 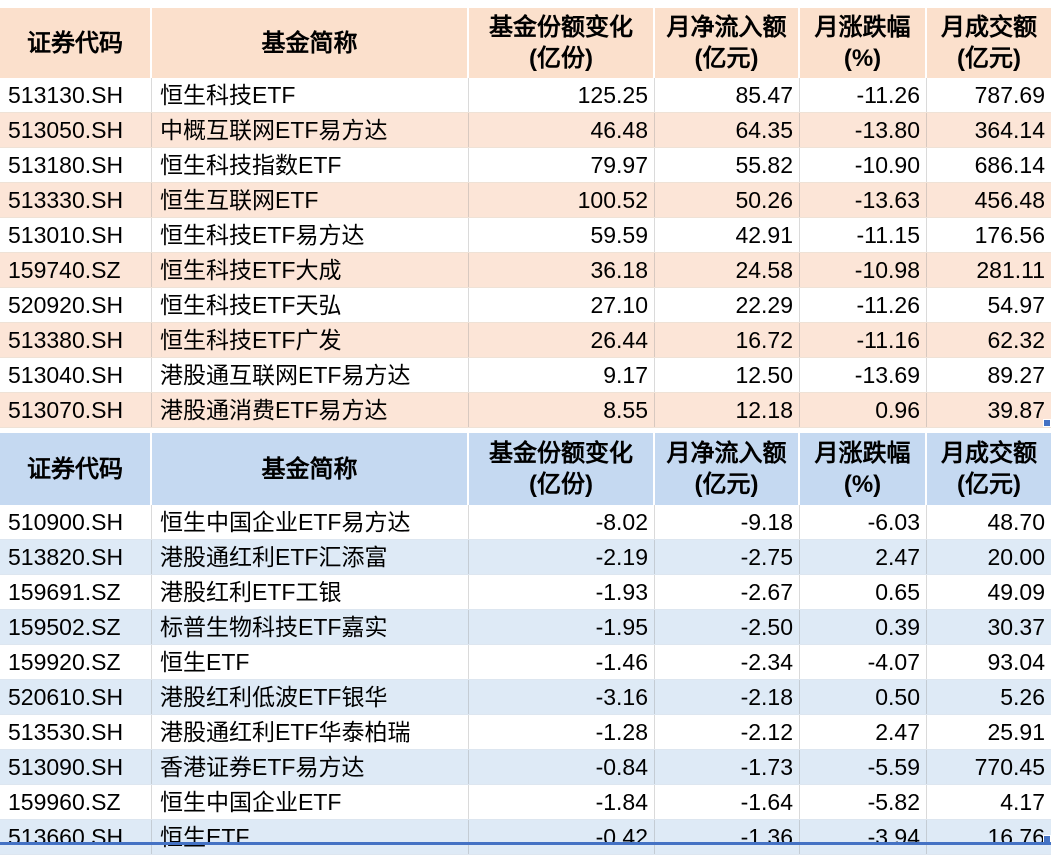 I want to click on cell-code: 513820.SH, so click(x=76, y=557).